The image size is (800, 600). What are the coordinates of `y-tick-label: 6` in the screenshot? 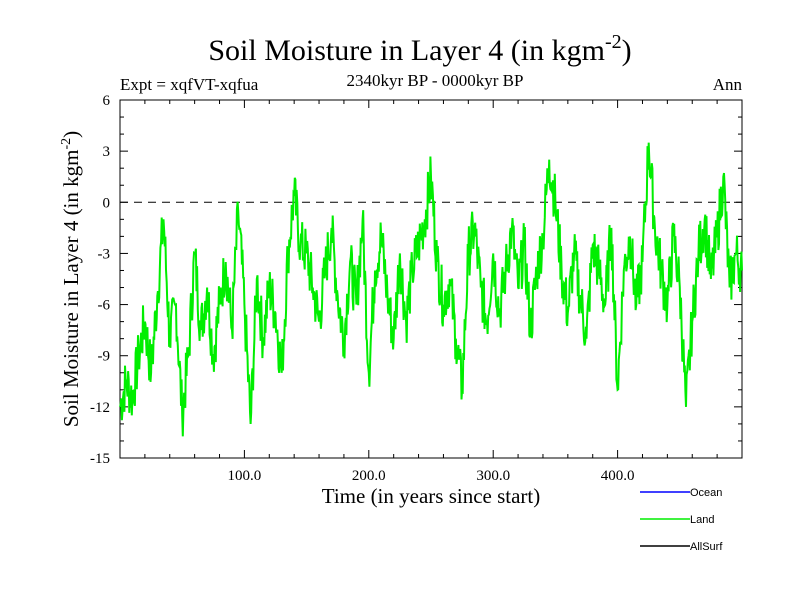 It's located at (107, 101).